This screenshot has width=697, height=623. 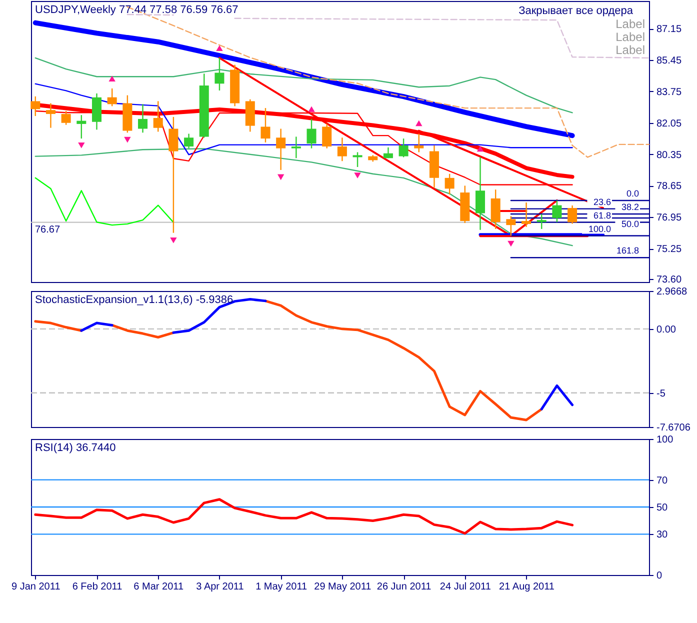 What do you see at coordinates (669, 124) in the screenshot?
I see `y-tick-label: 82.05` at bounding box center [669, 124].